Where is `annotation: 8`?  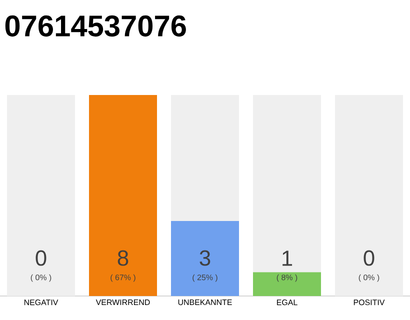 annotation: 8 is located at coordinates (123, 258).